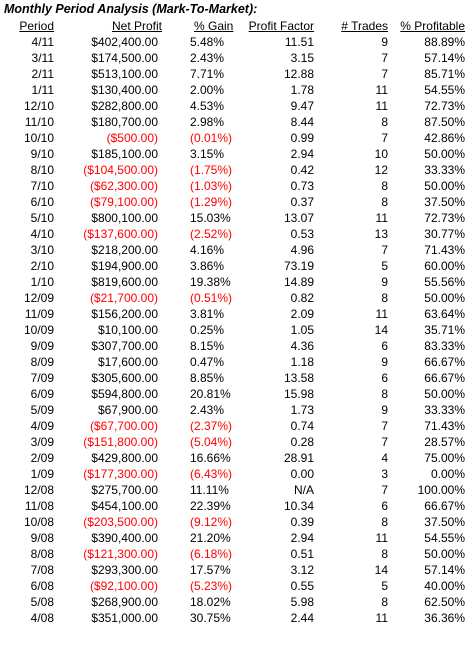 This screenshot has height=663, width=473. What do you see at coordinates (302, 234) in the screenshot?
I see `profit-factor-cell: 0.53` at bounding box center [302, 234].